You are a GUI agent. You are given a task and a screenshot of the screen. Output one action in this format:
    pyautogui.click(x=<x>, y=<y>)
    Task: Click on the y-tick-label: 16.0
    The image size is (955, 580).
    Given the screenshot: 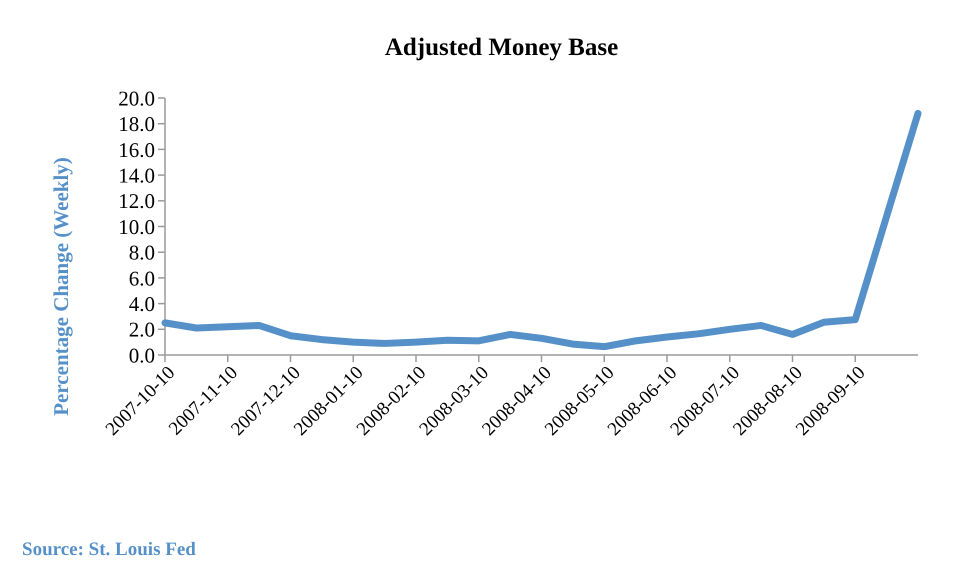 What is the action you would take?
    pyautogui.click(x=136, y=150)
    